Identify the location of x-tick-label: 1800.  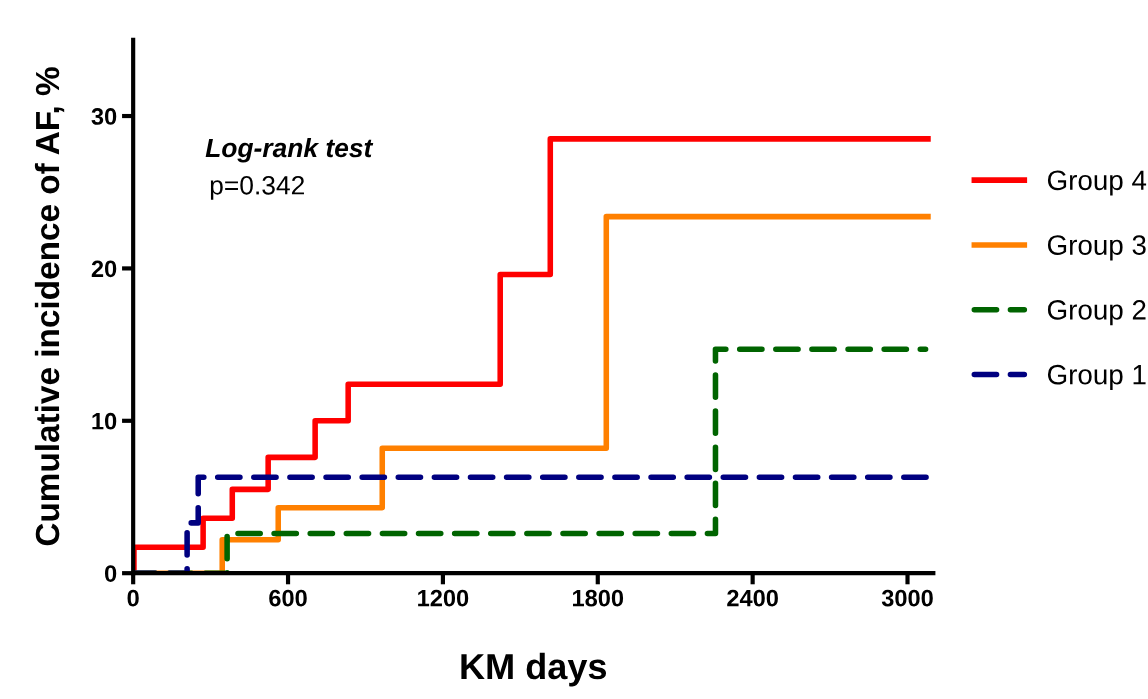
(598, 598).